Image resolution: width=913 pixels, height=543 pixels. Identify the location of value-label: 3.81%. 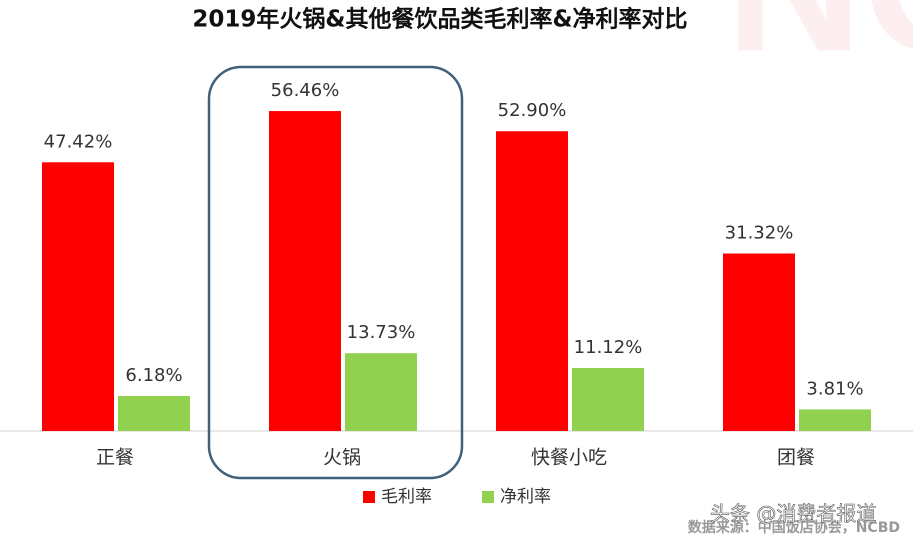
(834, 388).